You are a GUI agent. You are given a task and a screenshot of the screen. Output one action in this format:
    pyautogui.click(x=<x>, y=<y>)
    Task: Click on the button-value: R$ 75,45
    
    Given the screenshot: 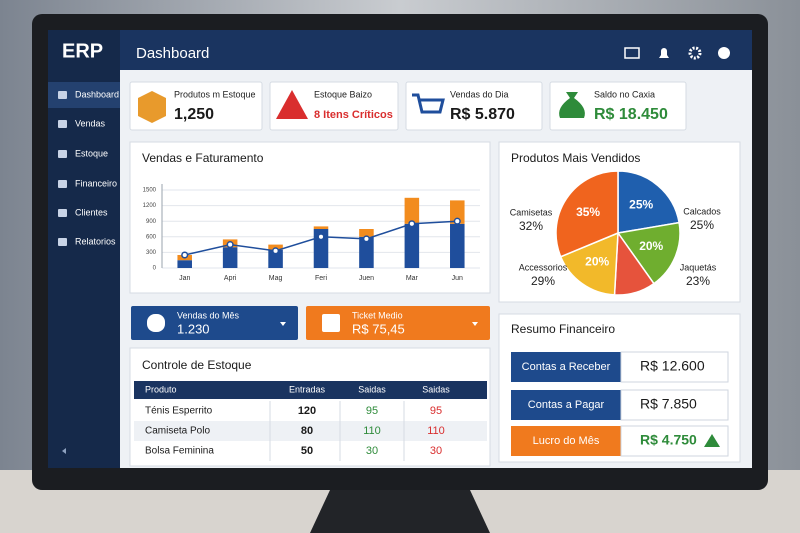 What is the action you would take?
    pyautogui.click(x=378, y=328)
    